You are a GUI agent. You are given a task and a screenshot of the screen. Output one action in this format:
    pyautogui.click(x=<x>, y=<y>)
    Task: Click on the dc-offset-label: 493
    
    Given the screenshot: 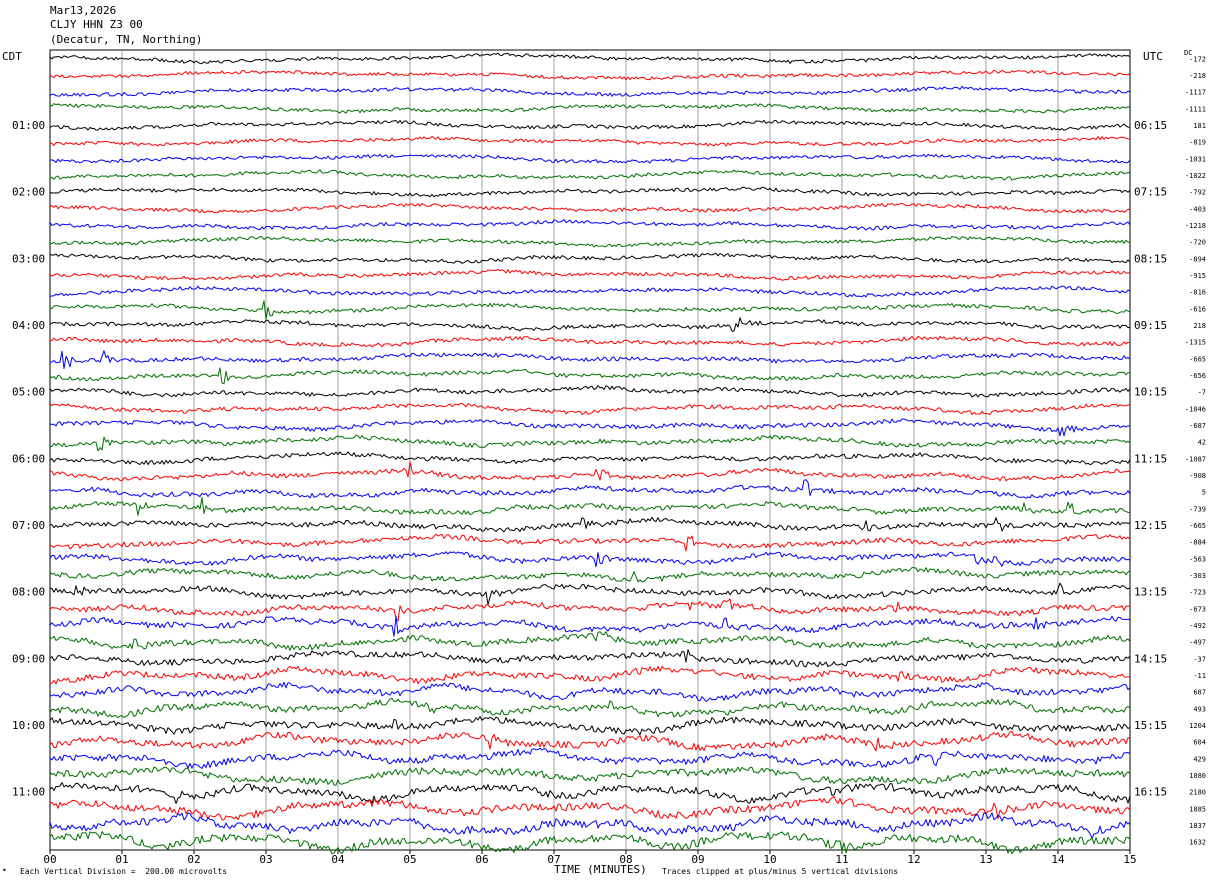 What is the action you would take?
    pyautogui.click(x=1199, y=709)
    